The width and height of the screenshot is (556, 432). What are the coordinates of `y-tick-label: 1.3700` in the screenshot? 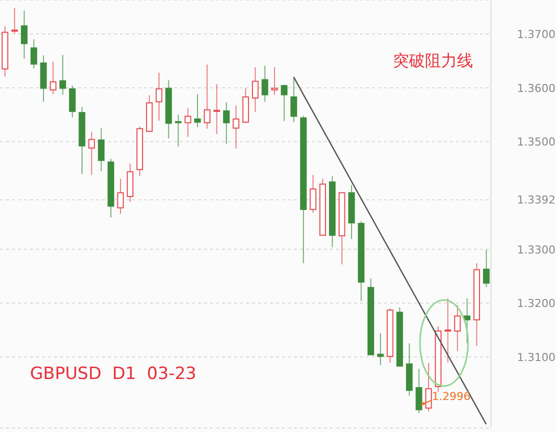 It's located at (536, 34).